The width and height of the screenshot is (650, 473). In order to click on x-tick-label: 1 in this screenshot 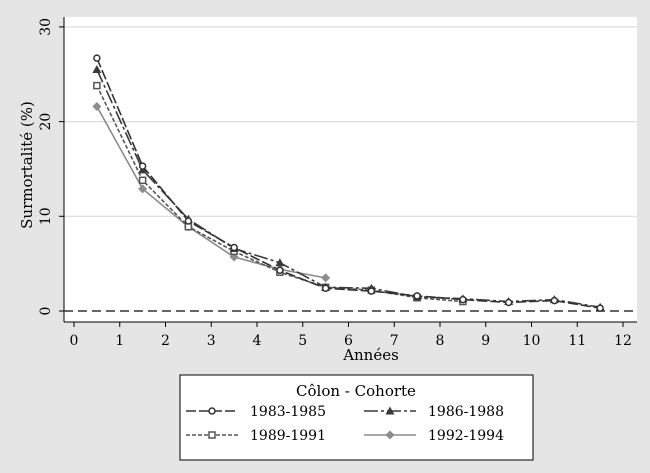, I will do `click(119, 341)`.